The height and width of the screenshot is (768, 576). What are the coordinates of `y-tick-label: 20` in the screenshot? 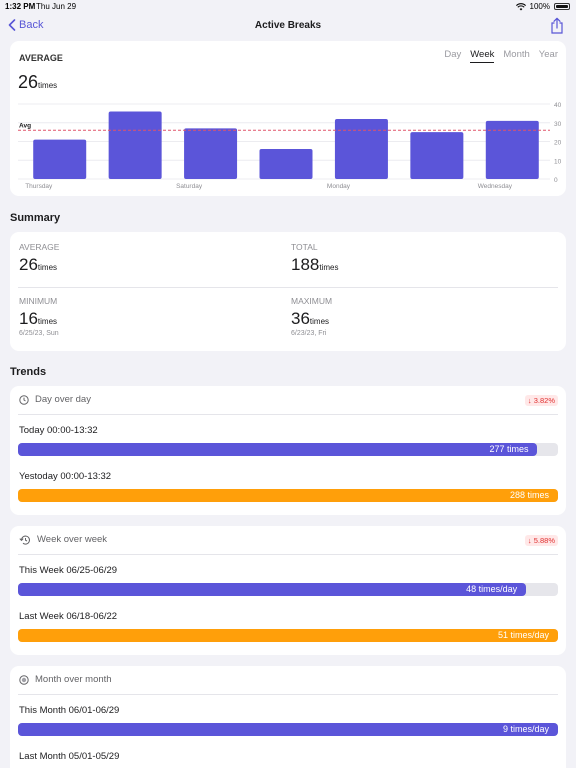 It's located at (558, 143).